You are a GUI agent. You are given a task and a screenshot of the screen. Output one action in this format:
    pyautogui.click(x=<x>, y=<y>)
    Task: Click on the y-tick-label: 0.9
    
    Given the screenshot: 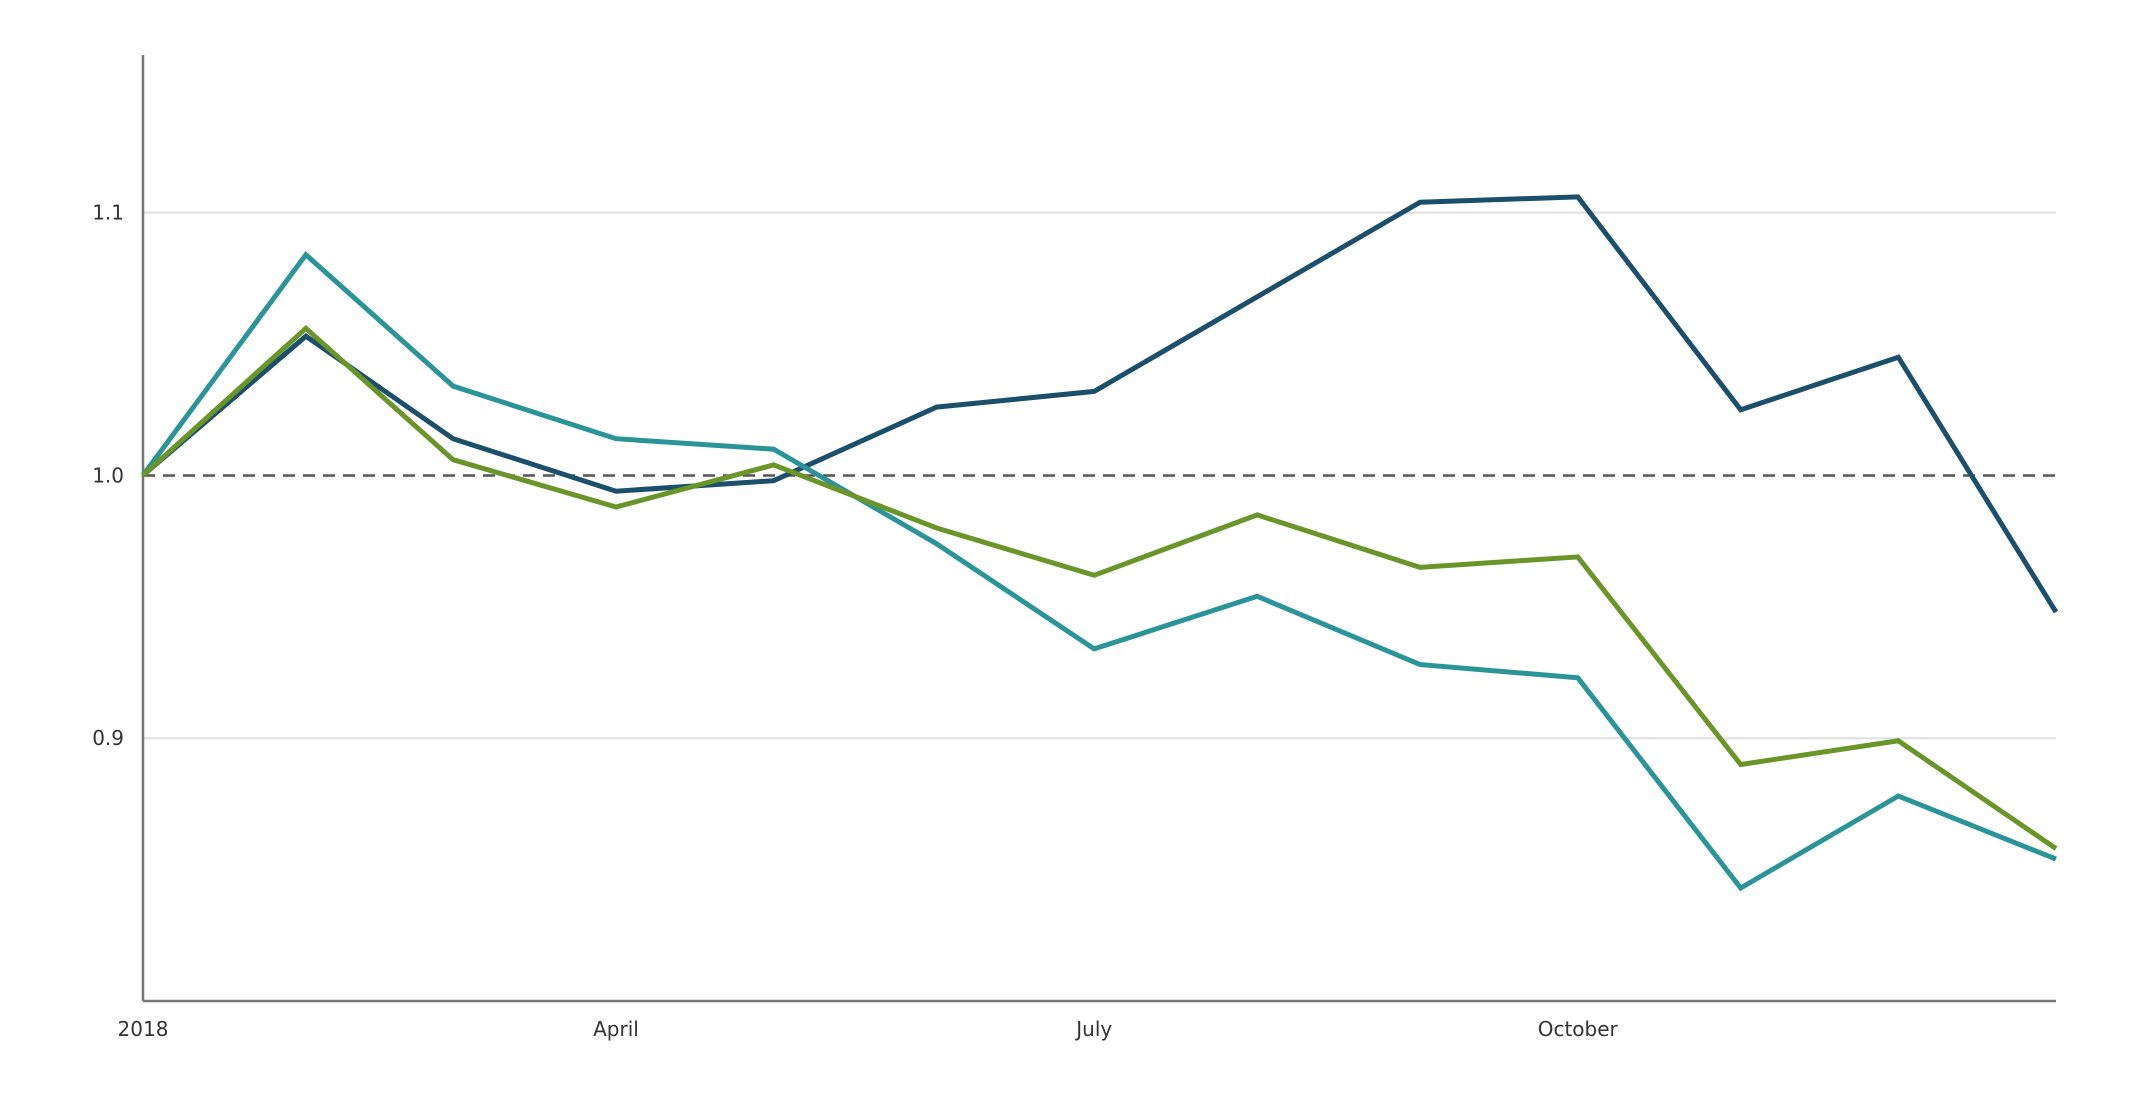 What is the action you would take?
    pyautogui.click(x=108, y=738)
    